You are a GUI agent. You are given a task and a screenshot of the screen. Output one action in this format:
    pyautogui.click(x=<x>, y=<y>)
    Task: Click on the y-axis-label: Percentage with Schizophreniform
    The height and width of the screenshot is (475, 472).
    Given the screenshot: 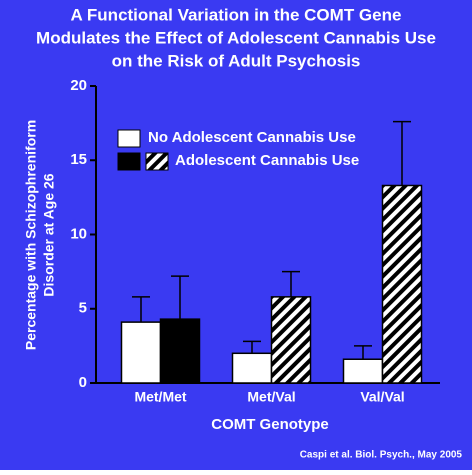 What is the action you would take?
    pyautogui.click(x=31, y=235)
    